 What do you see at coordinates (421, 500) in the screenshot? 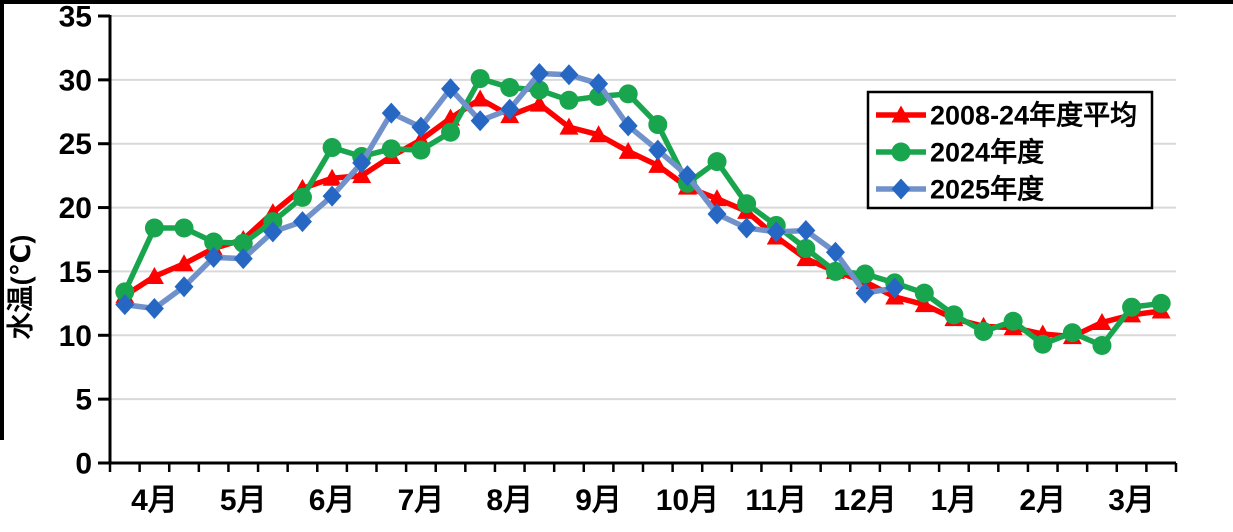
I see `month-label-4: 7月` at bounding box center [421, 500].